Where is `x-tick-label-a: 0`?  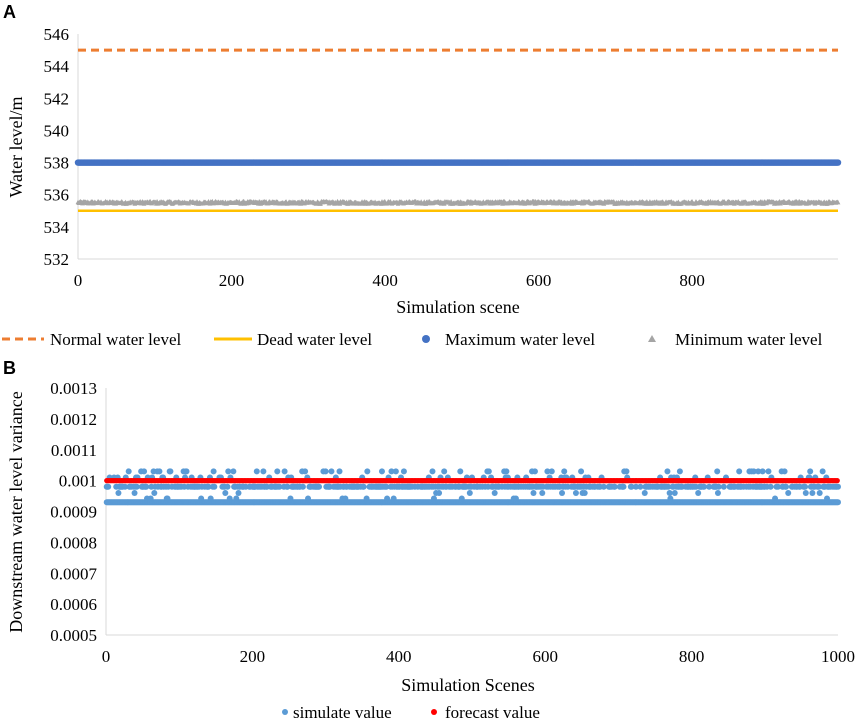
x-tick-label-a: 0 is located at coordinates (78, 280).